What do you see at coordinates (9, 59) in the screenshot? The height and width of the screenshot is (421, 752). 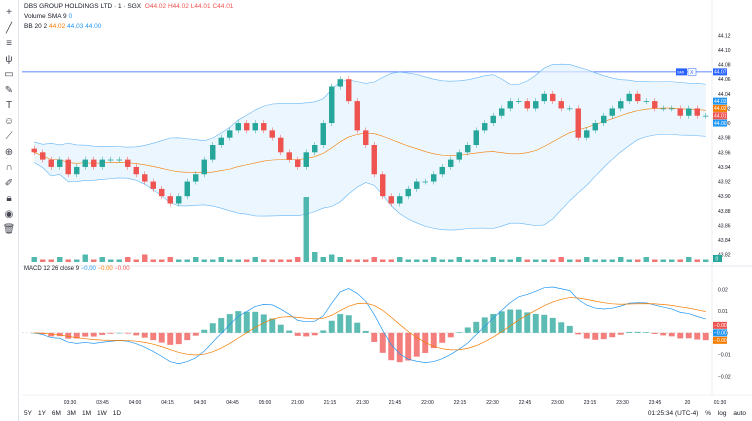 I see `pitchfork-icon: ψ` at bounding box center [9, 59].